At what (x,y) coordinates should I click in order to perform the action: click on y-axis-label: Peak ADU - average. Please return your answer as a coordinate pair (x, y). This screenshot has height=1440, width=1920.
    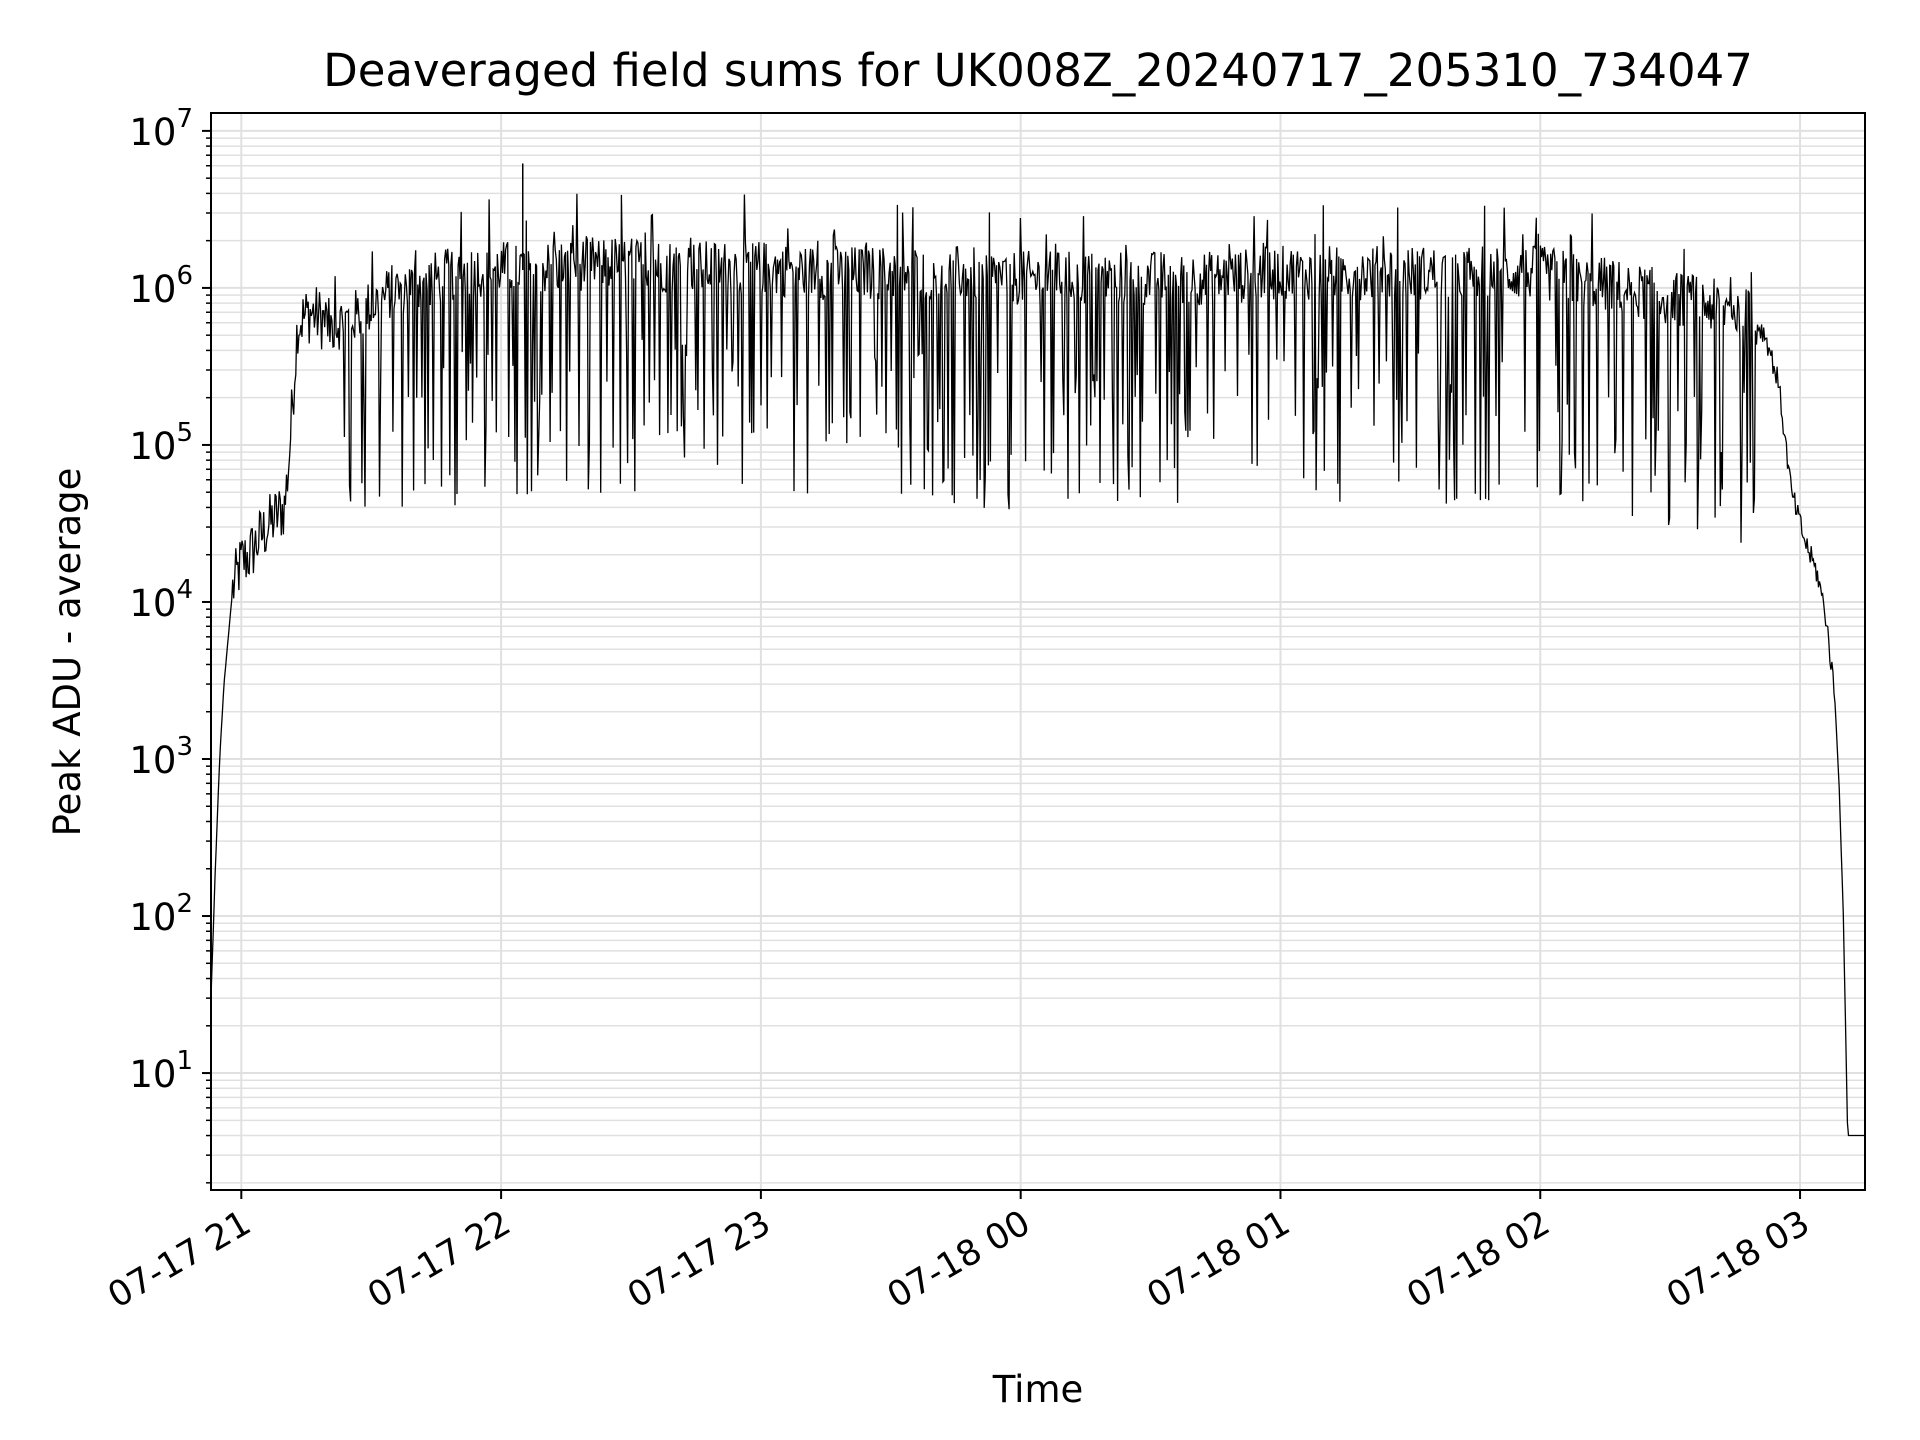
    Looking at the image, I should click on (67, 652).